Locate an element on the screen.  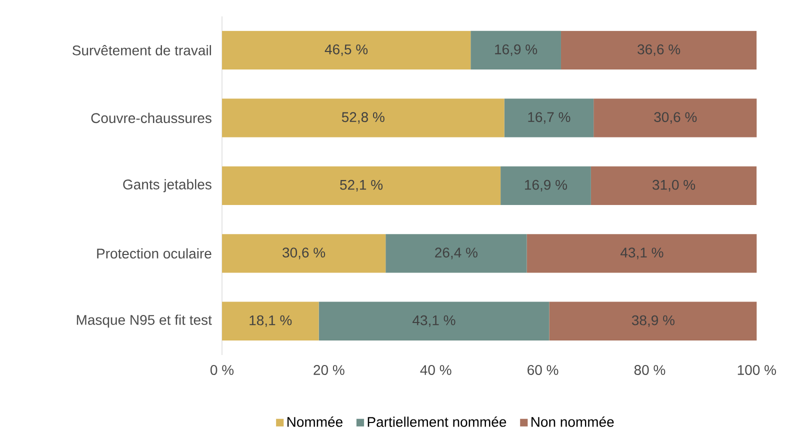
data-label: 36,6 % is located at coordinates (659, 50).